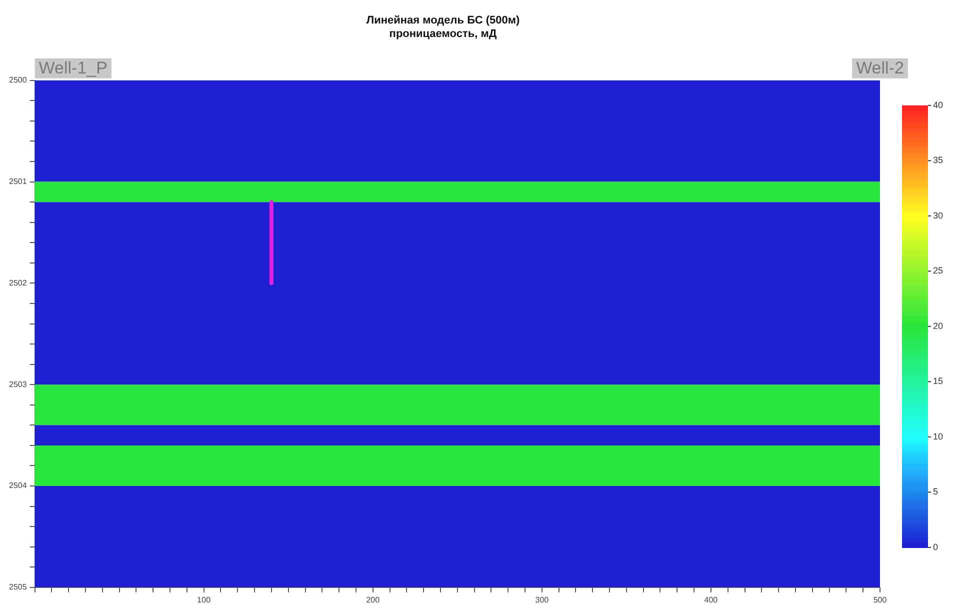  What do you see at coordinates (73, 68) in the screenshot?
I see `text: Well-1_P` at bounding box center [73, 68].